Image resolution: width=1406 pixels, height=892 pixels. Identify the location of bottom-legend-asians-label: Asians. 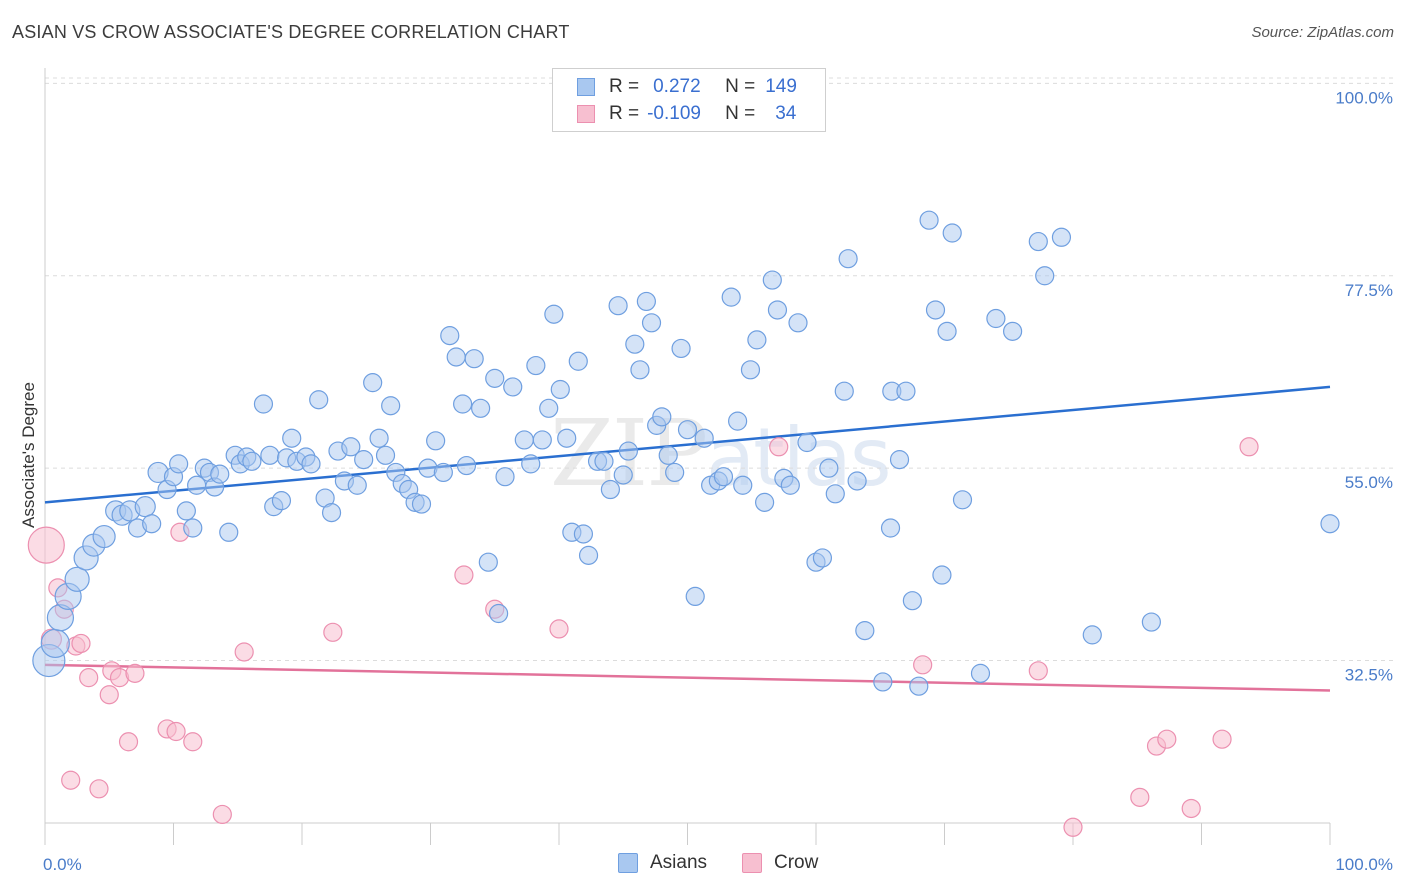
(679, 862).